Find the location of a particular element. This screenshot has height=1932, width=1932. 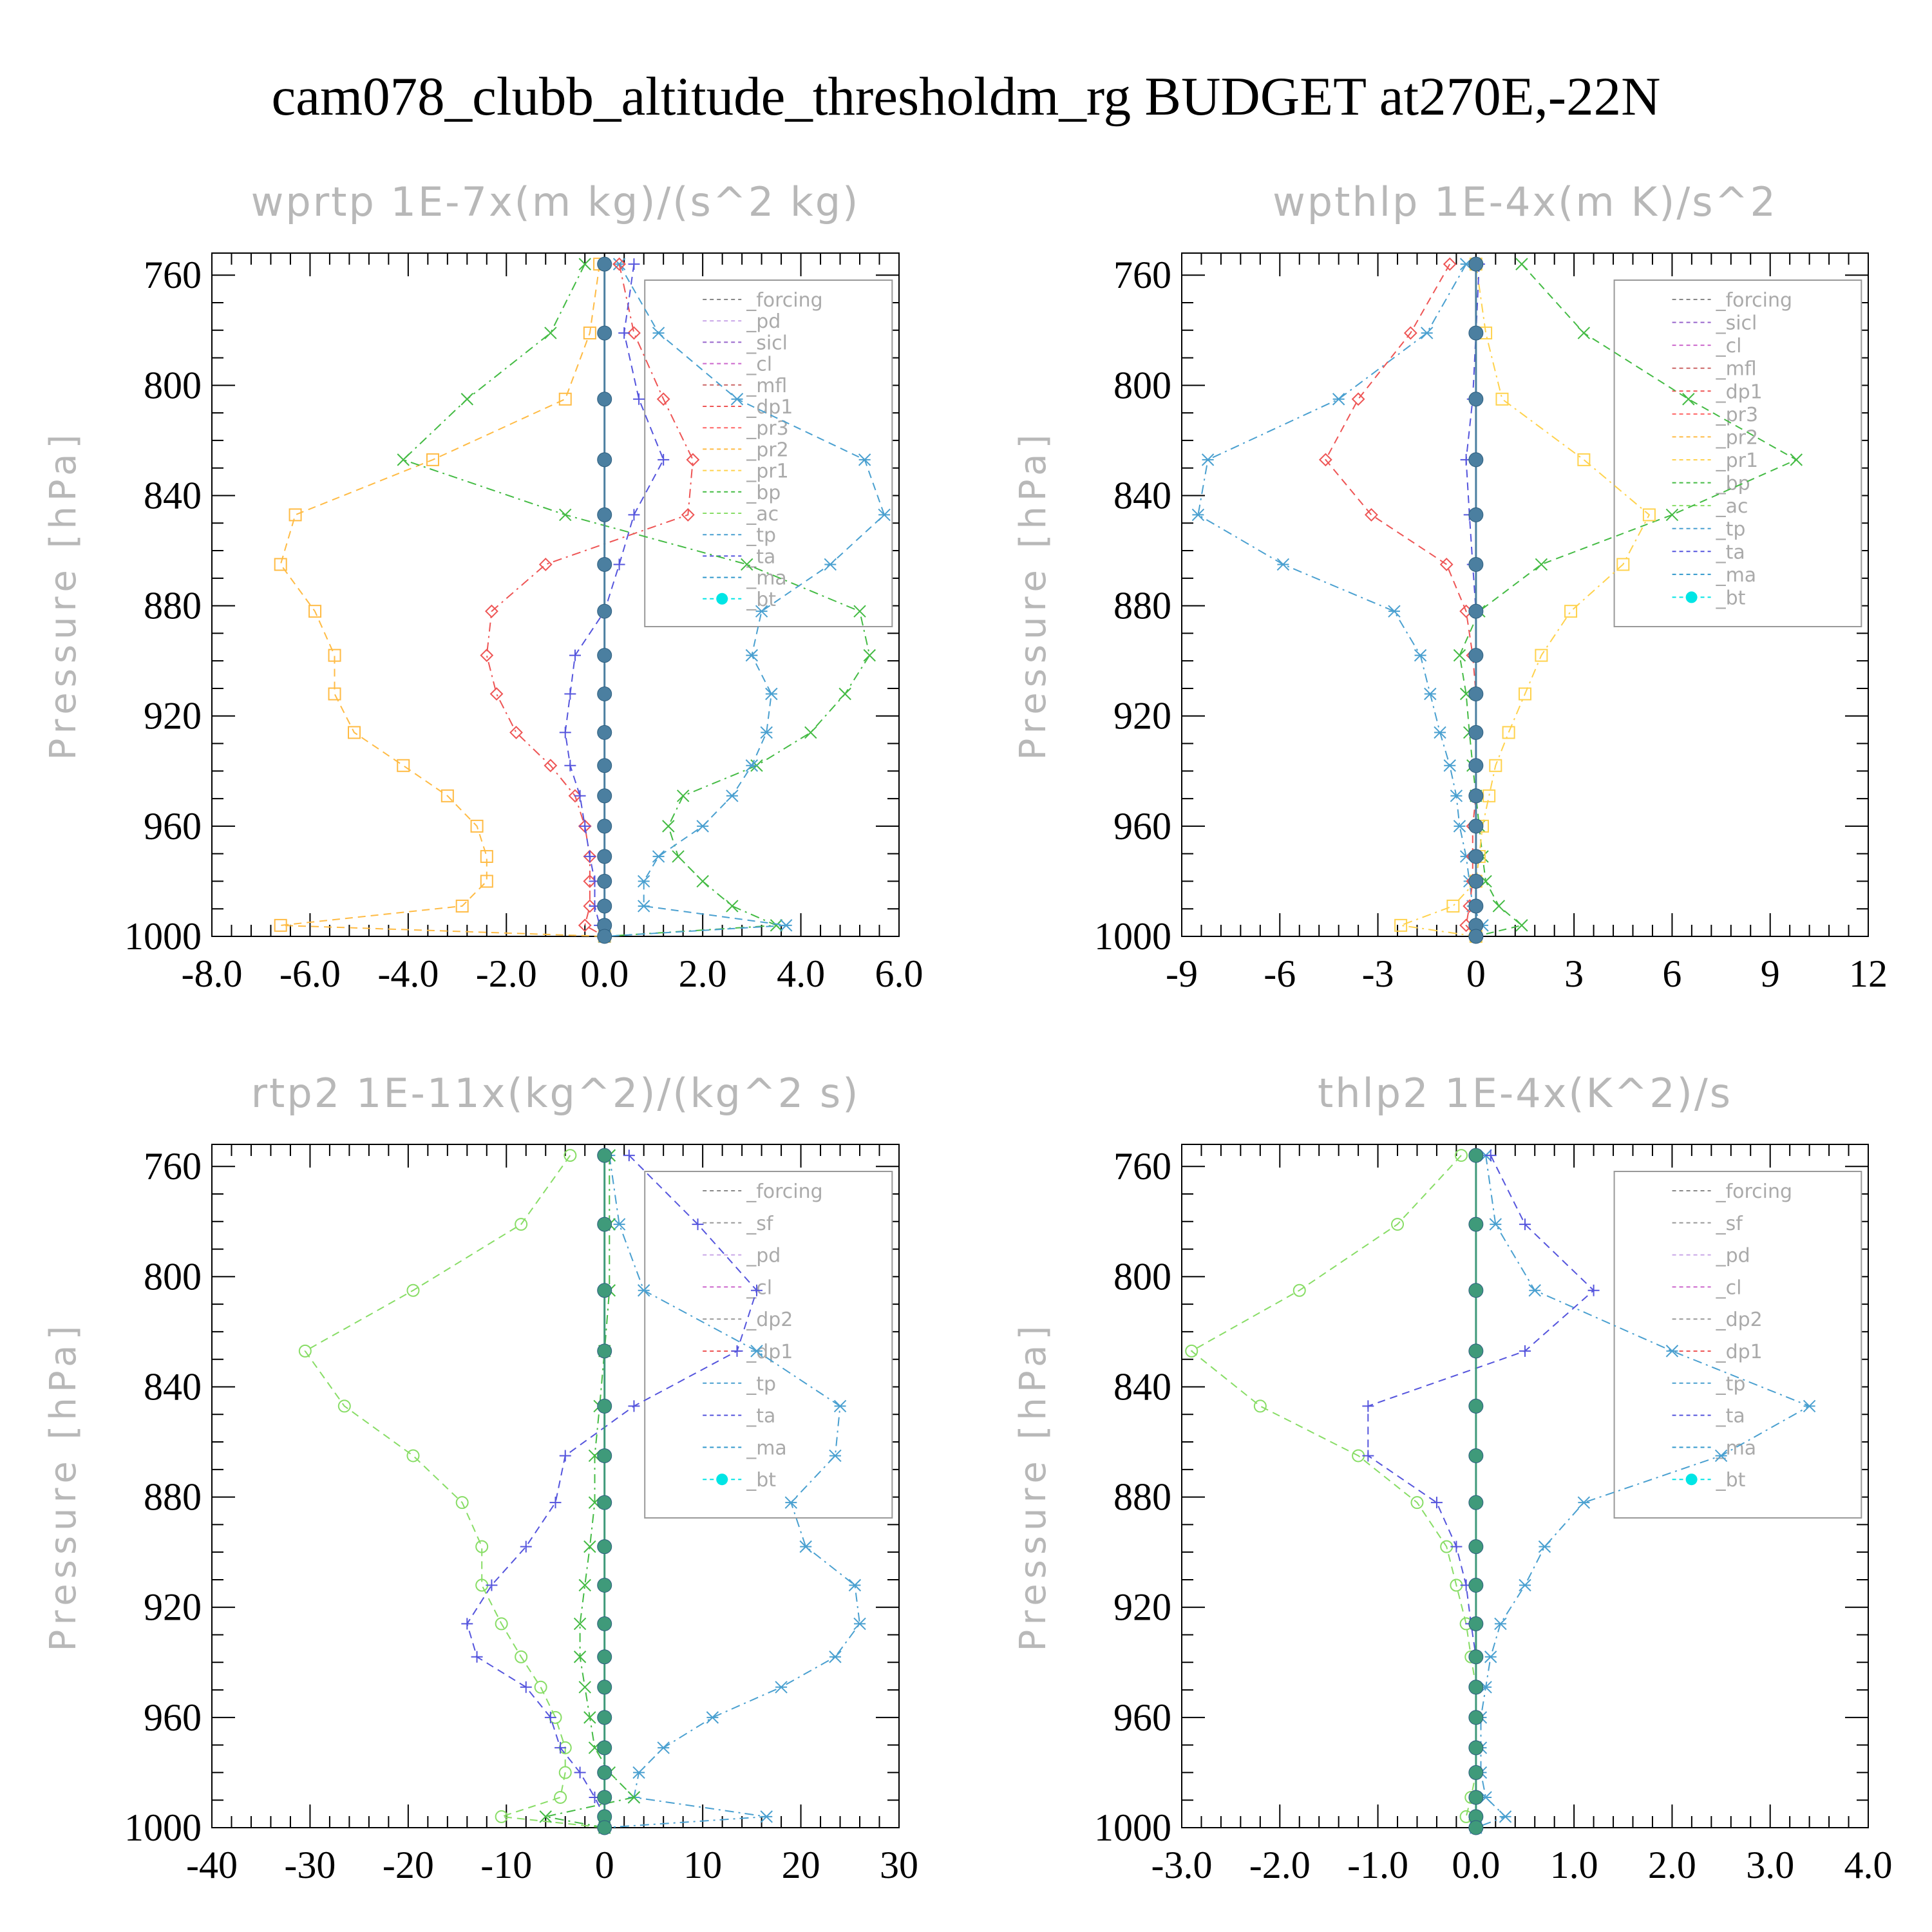

plot-frame is located at coordinates (1525, 1486).